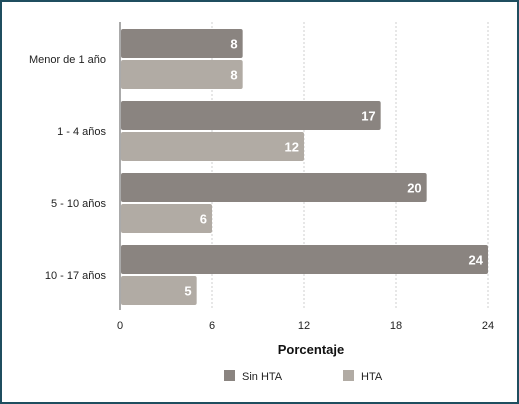 The height and width of the screenshot is (404, 519). I want to click on x-tick-label: 6, so click(212, 326).